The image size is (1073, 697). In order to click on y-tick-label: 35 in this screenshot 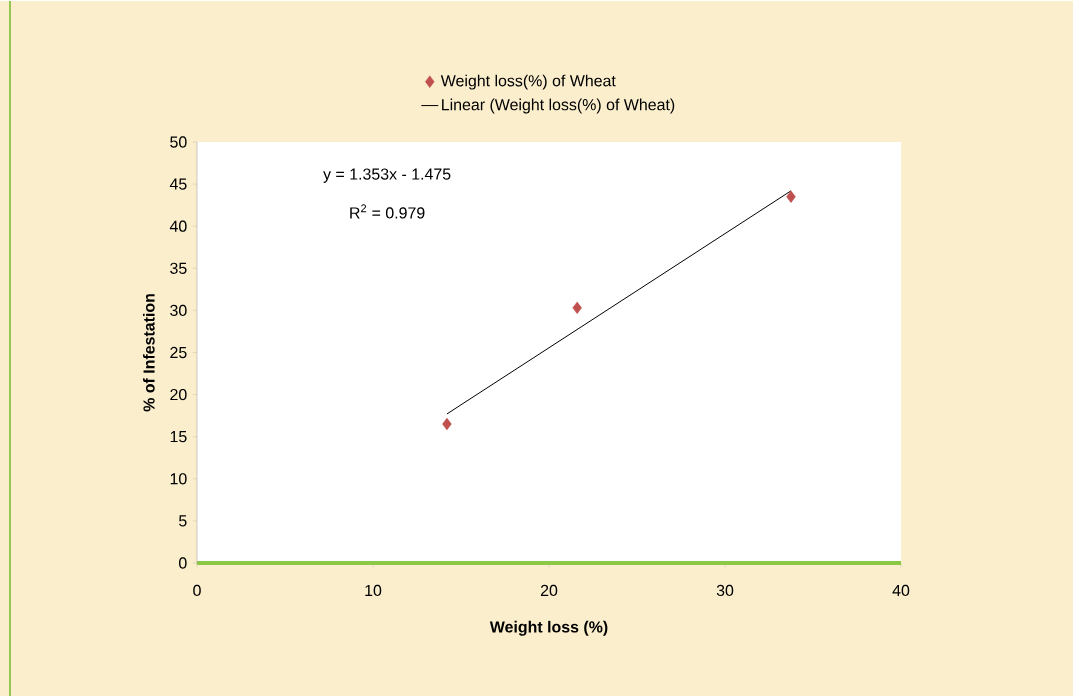, I will do `click(178, 268)`.